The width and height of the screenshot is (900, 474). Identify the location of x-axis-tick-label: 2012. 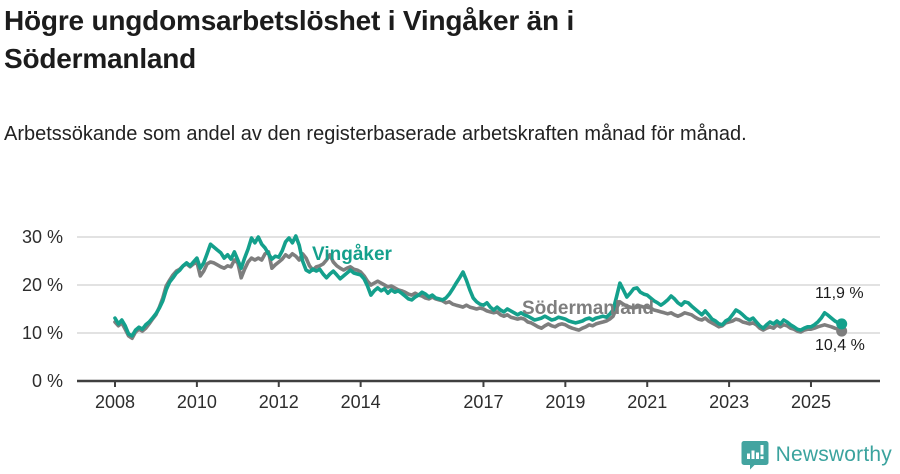
(279, 402).